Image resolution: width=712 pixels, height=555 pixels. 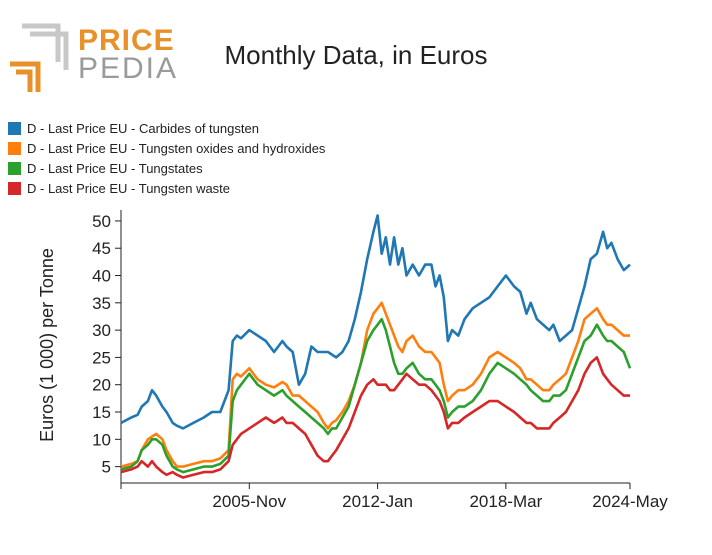 I want to click on x-tick-label: 2012-Jan, so click(x=377, y=501).